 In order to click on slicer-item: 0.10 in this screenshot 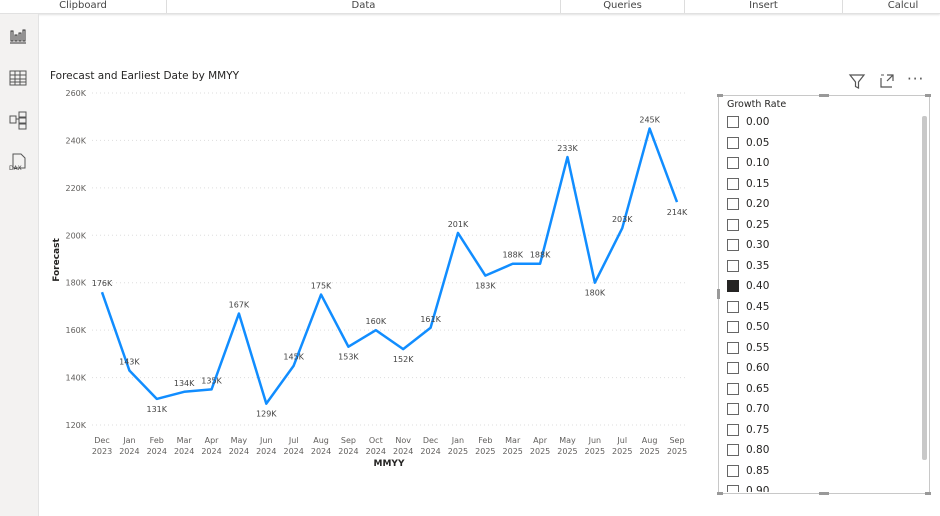, I will do `click(748, 163)`.